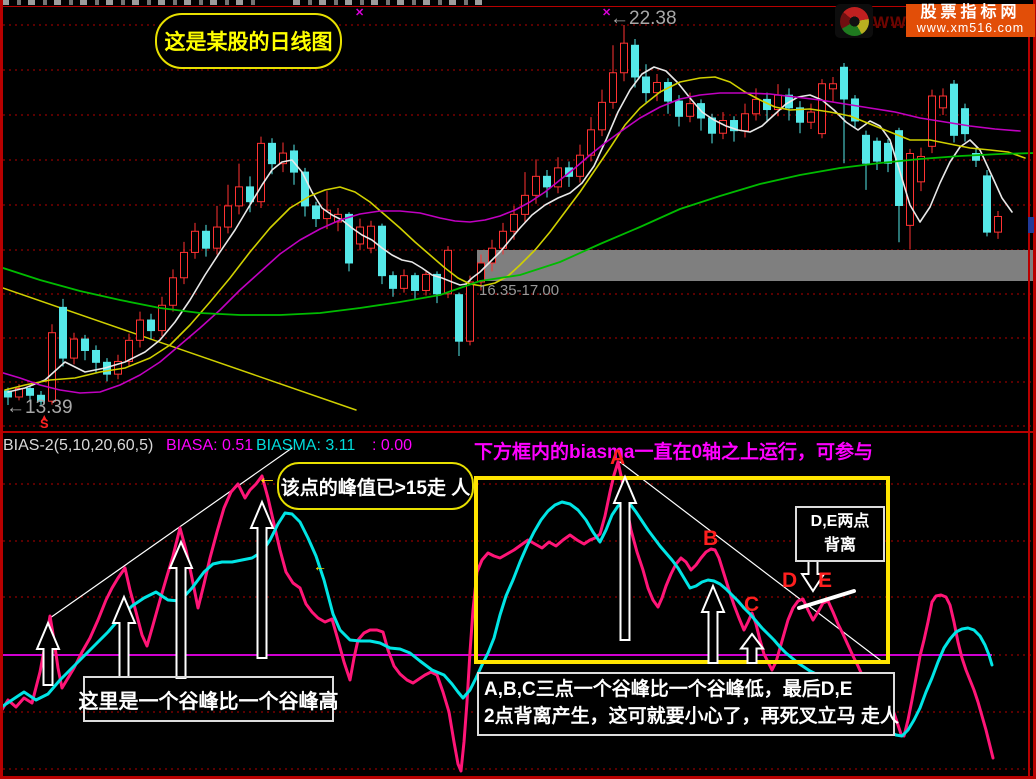  I want to click on title-bubble: 这是某股的日线图, so click(248, 41).